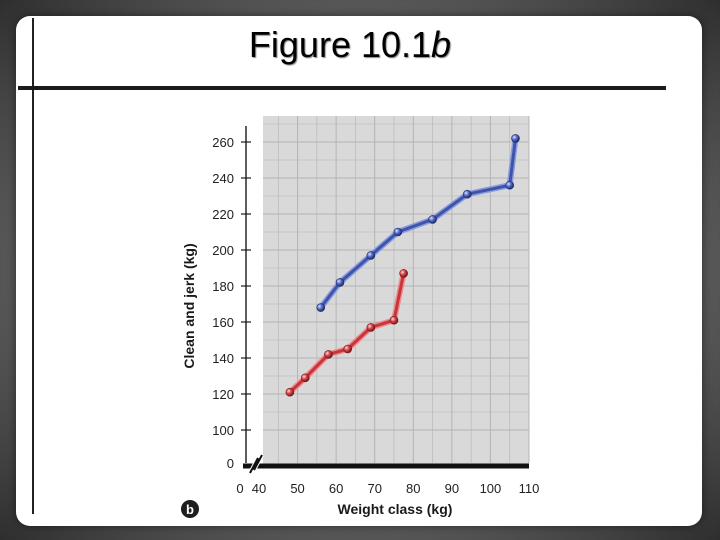 The image size is (720, 540). I want to click on x-axis-label: Weight class (kg), so click(395, 509).